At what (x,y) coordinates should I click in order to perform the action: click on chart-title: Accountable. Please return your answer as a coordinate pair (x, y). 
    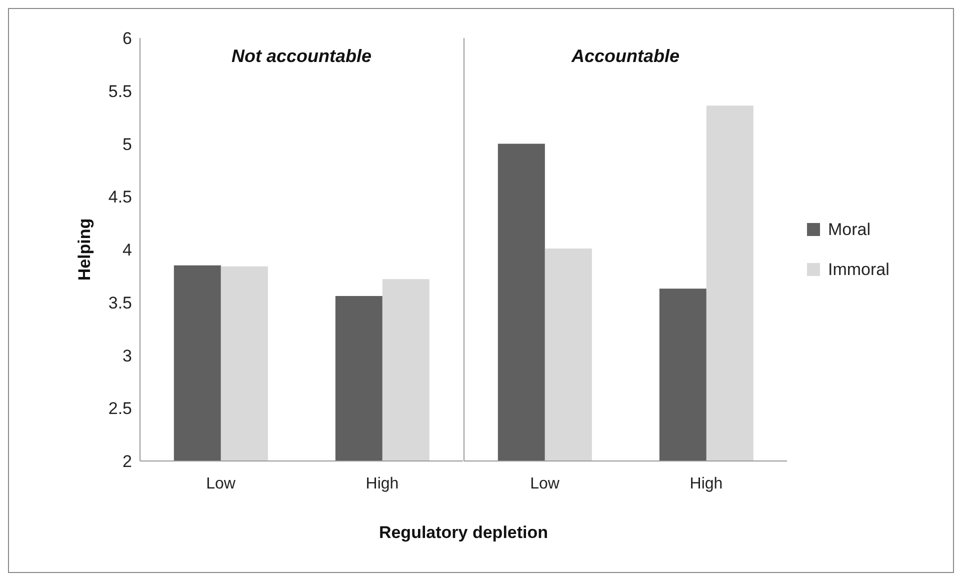
    Looking at the image, I should click on (625, 56).